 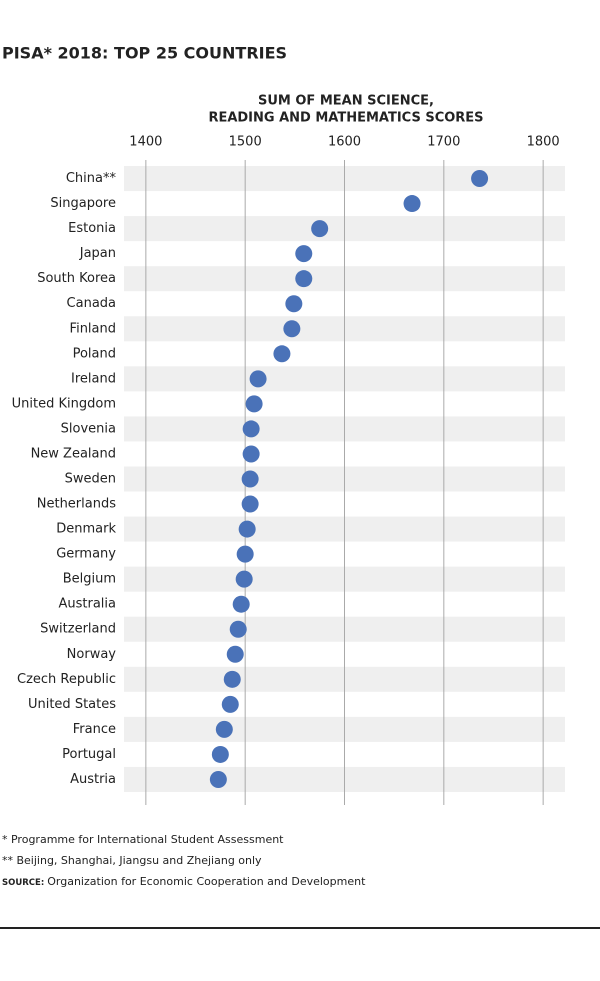 What do you see at coordinates (89, 579) in the screenshot?
I see `y-tick-label: Belgium` at bounding box center [89, 579].